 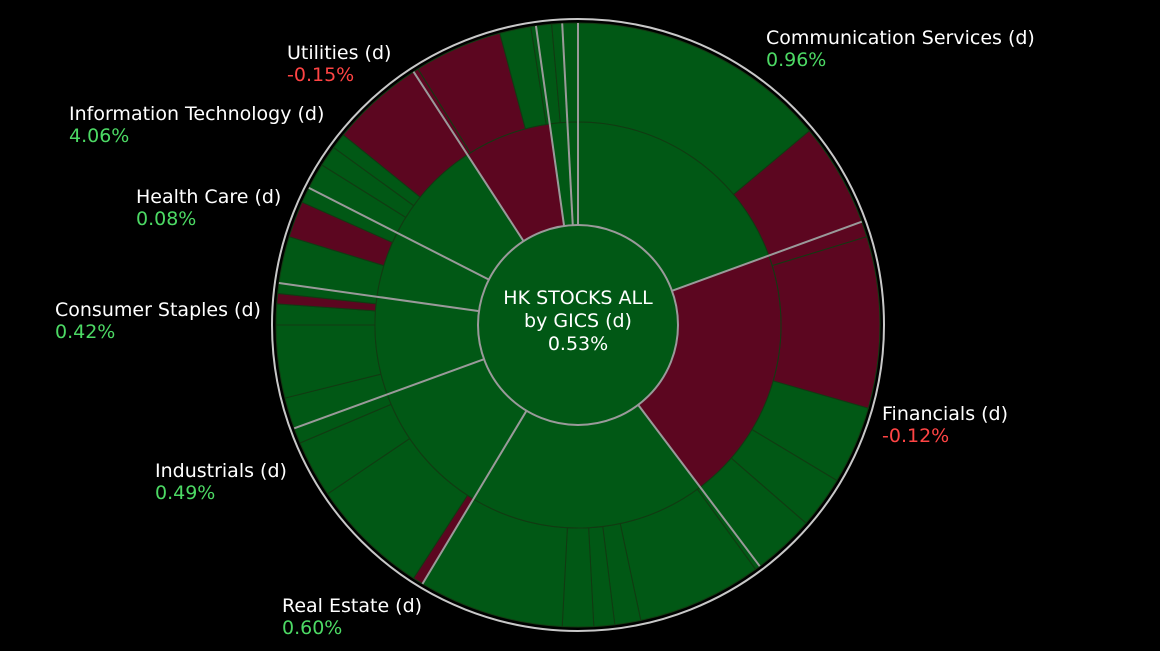 I want to click on sector-name: Communication Services (d), so click(x=900, y=38).